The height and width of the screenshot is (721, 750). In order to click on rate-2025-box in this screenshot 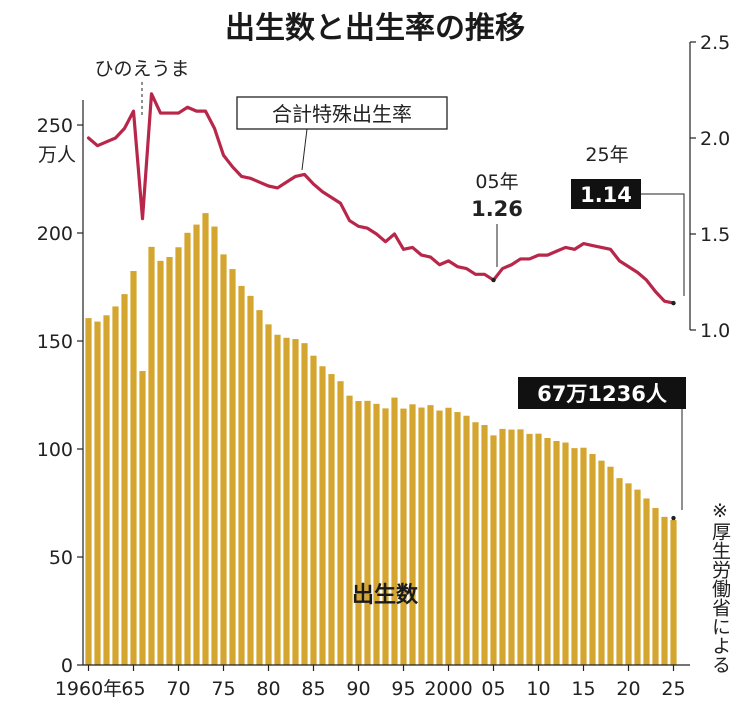, I will do `click(606, 194)`.